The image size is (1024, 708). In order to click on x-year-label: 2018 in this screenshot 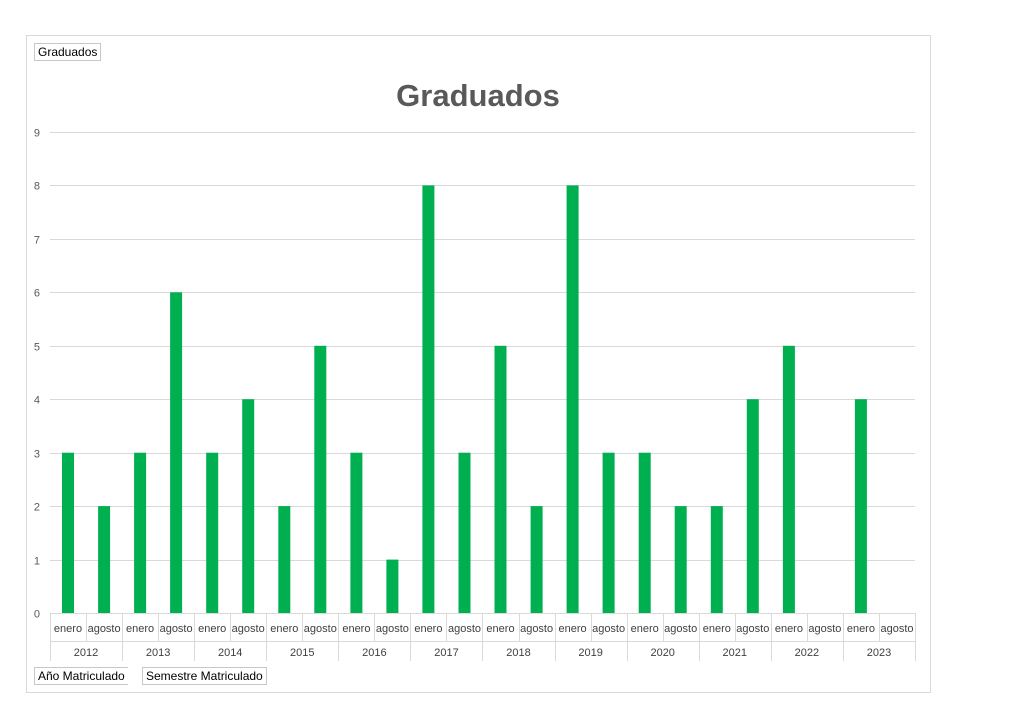, I will do `click(518, 653)`.